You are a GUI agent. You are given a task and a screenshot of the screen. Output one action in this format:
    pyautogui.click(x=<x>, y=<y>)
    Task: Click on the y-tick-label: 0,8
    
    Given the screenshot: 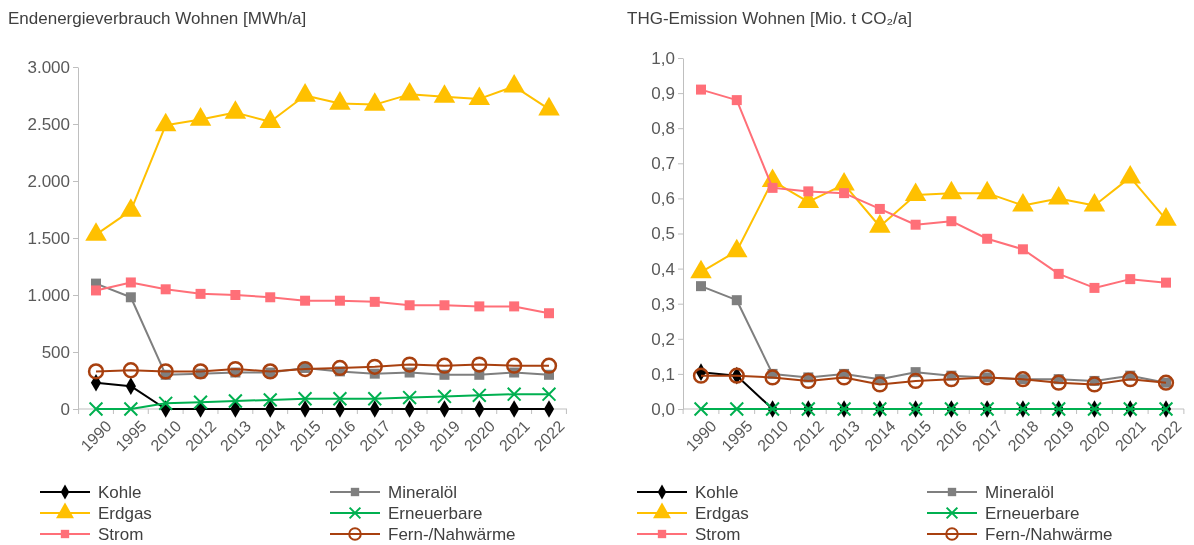 What is the action you would take?
    pyautogui.click(x=663, y=129)
    